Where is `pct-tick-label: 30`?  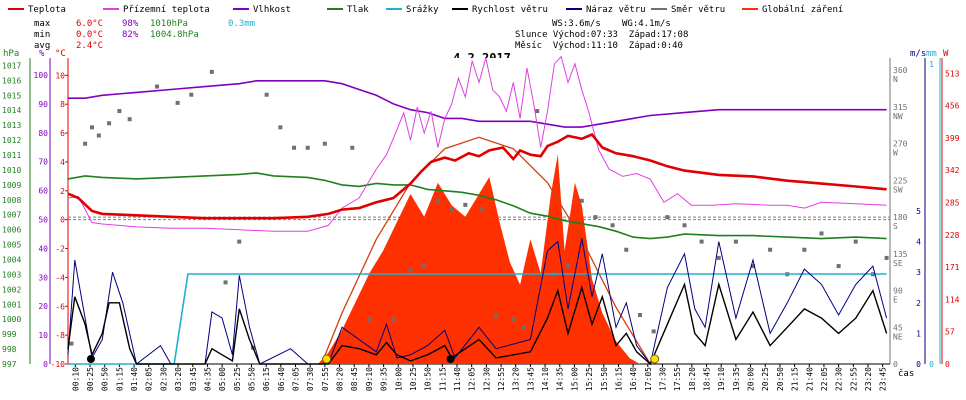 pct-tick-label: 30 is located at coordinates (43, 277).